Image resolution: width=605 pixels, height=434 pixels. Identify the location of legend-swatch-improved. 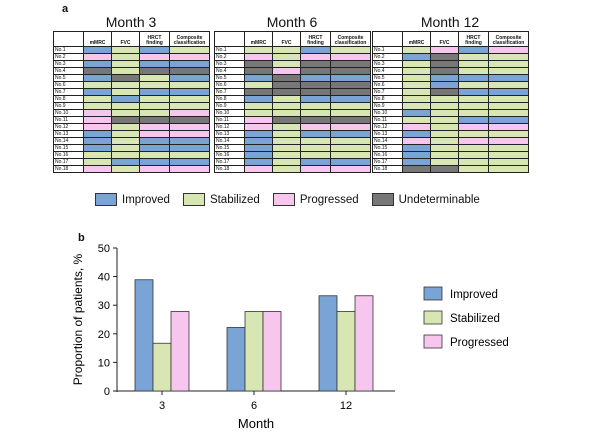
(433, 293).